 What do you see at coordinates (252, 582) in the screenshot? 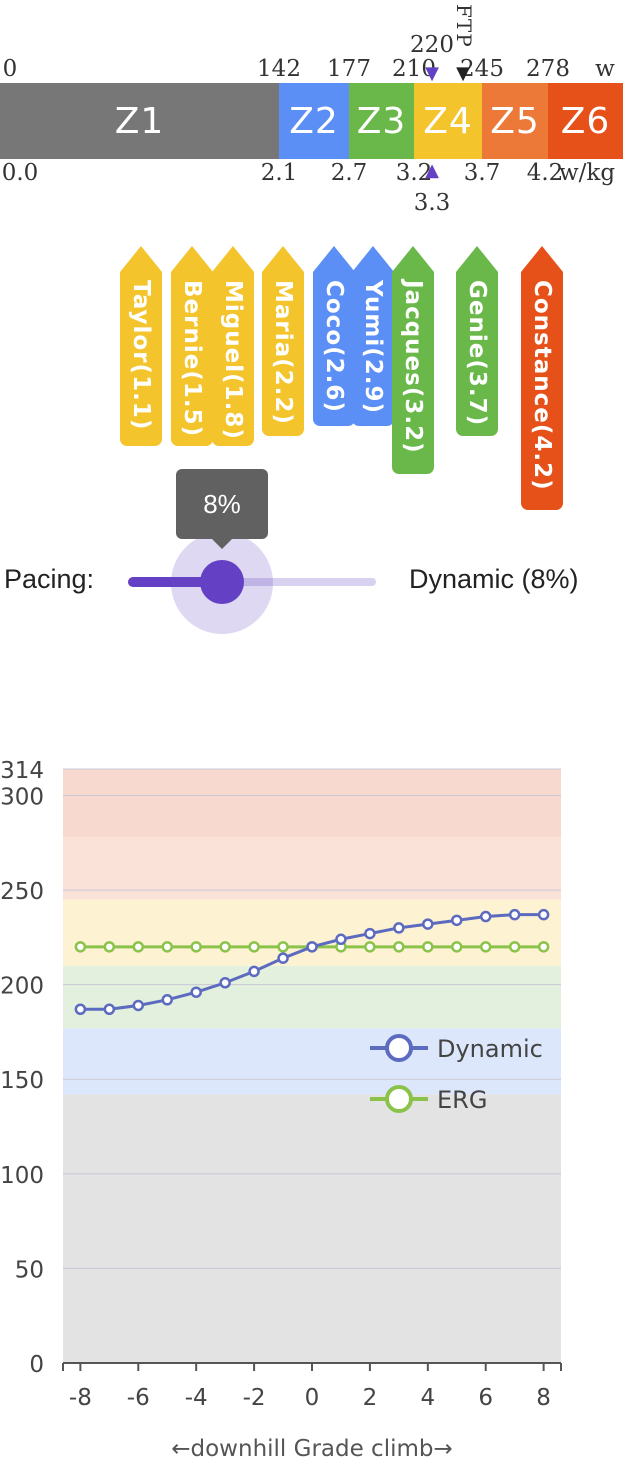
I see `pacing-slider-rail` at bounding box center [252, 582].